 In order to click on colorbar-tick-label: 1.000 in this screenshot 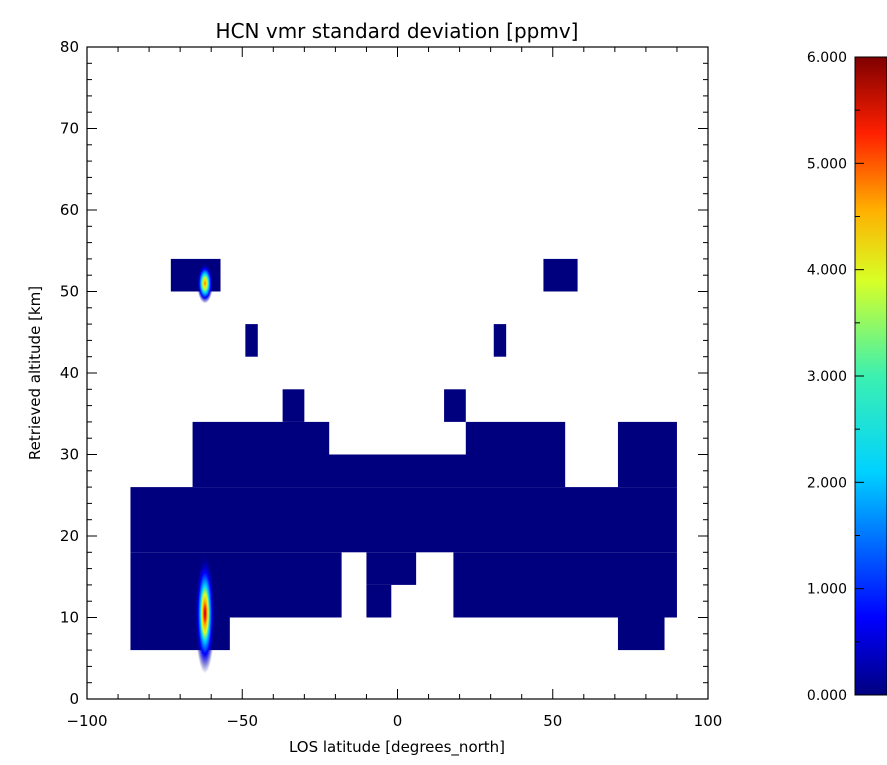, I will do `click(827, 590)`.